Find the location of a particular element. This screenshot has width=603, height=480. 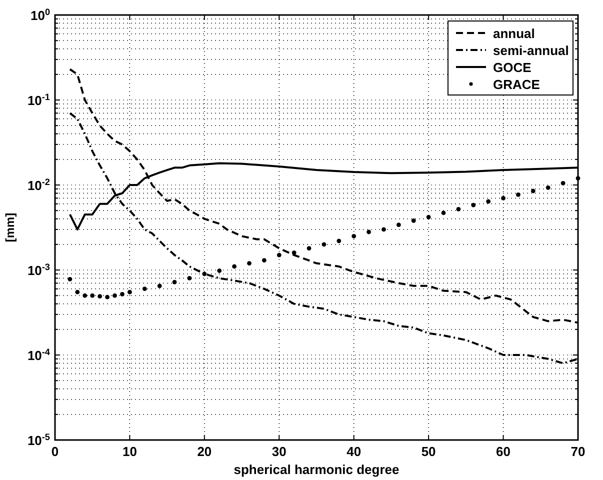

y-axis-title: [mm] is located at coordinates (10, 227).